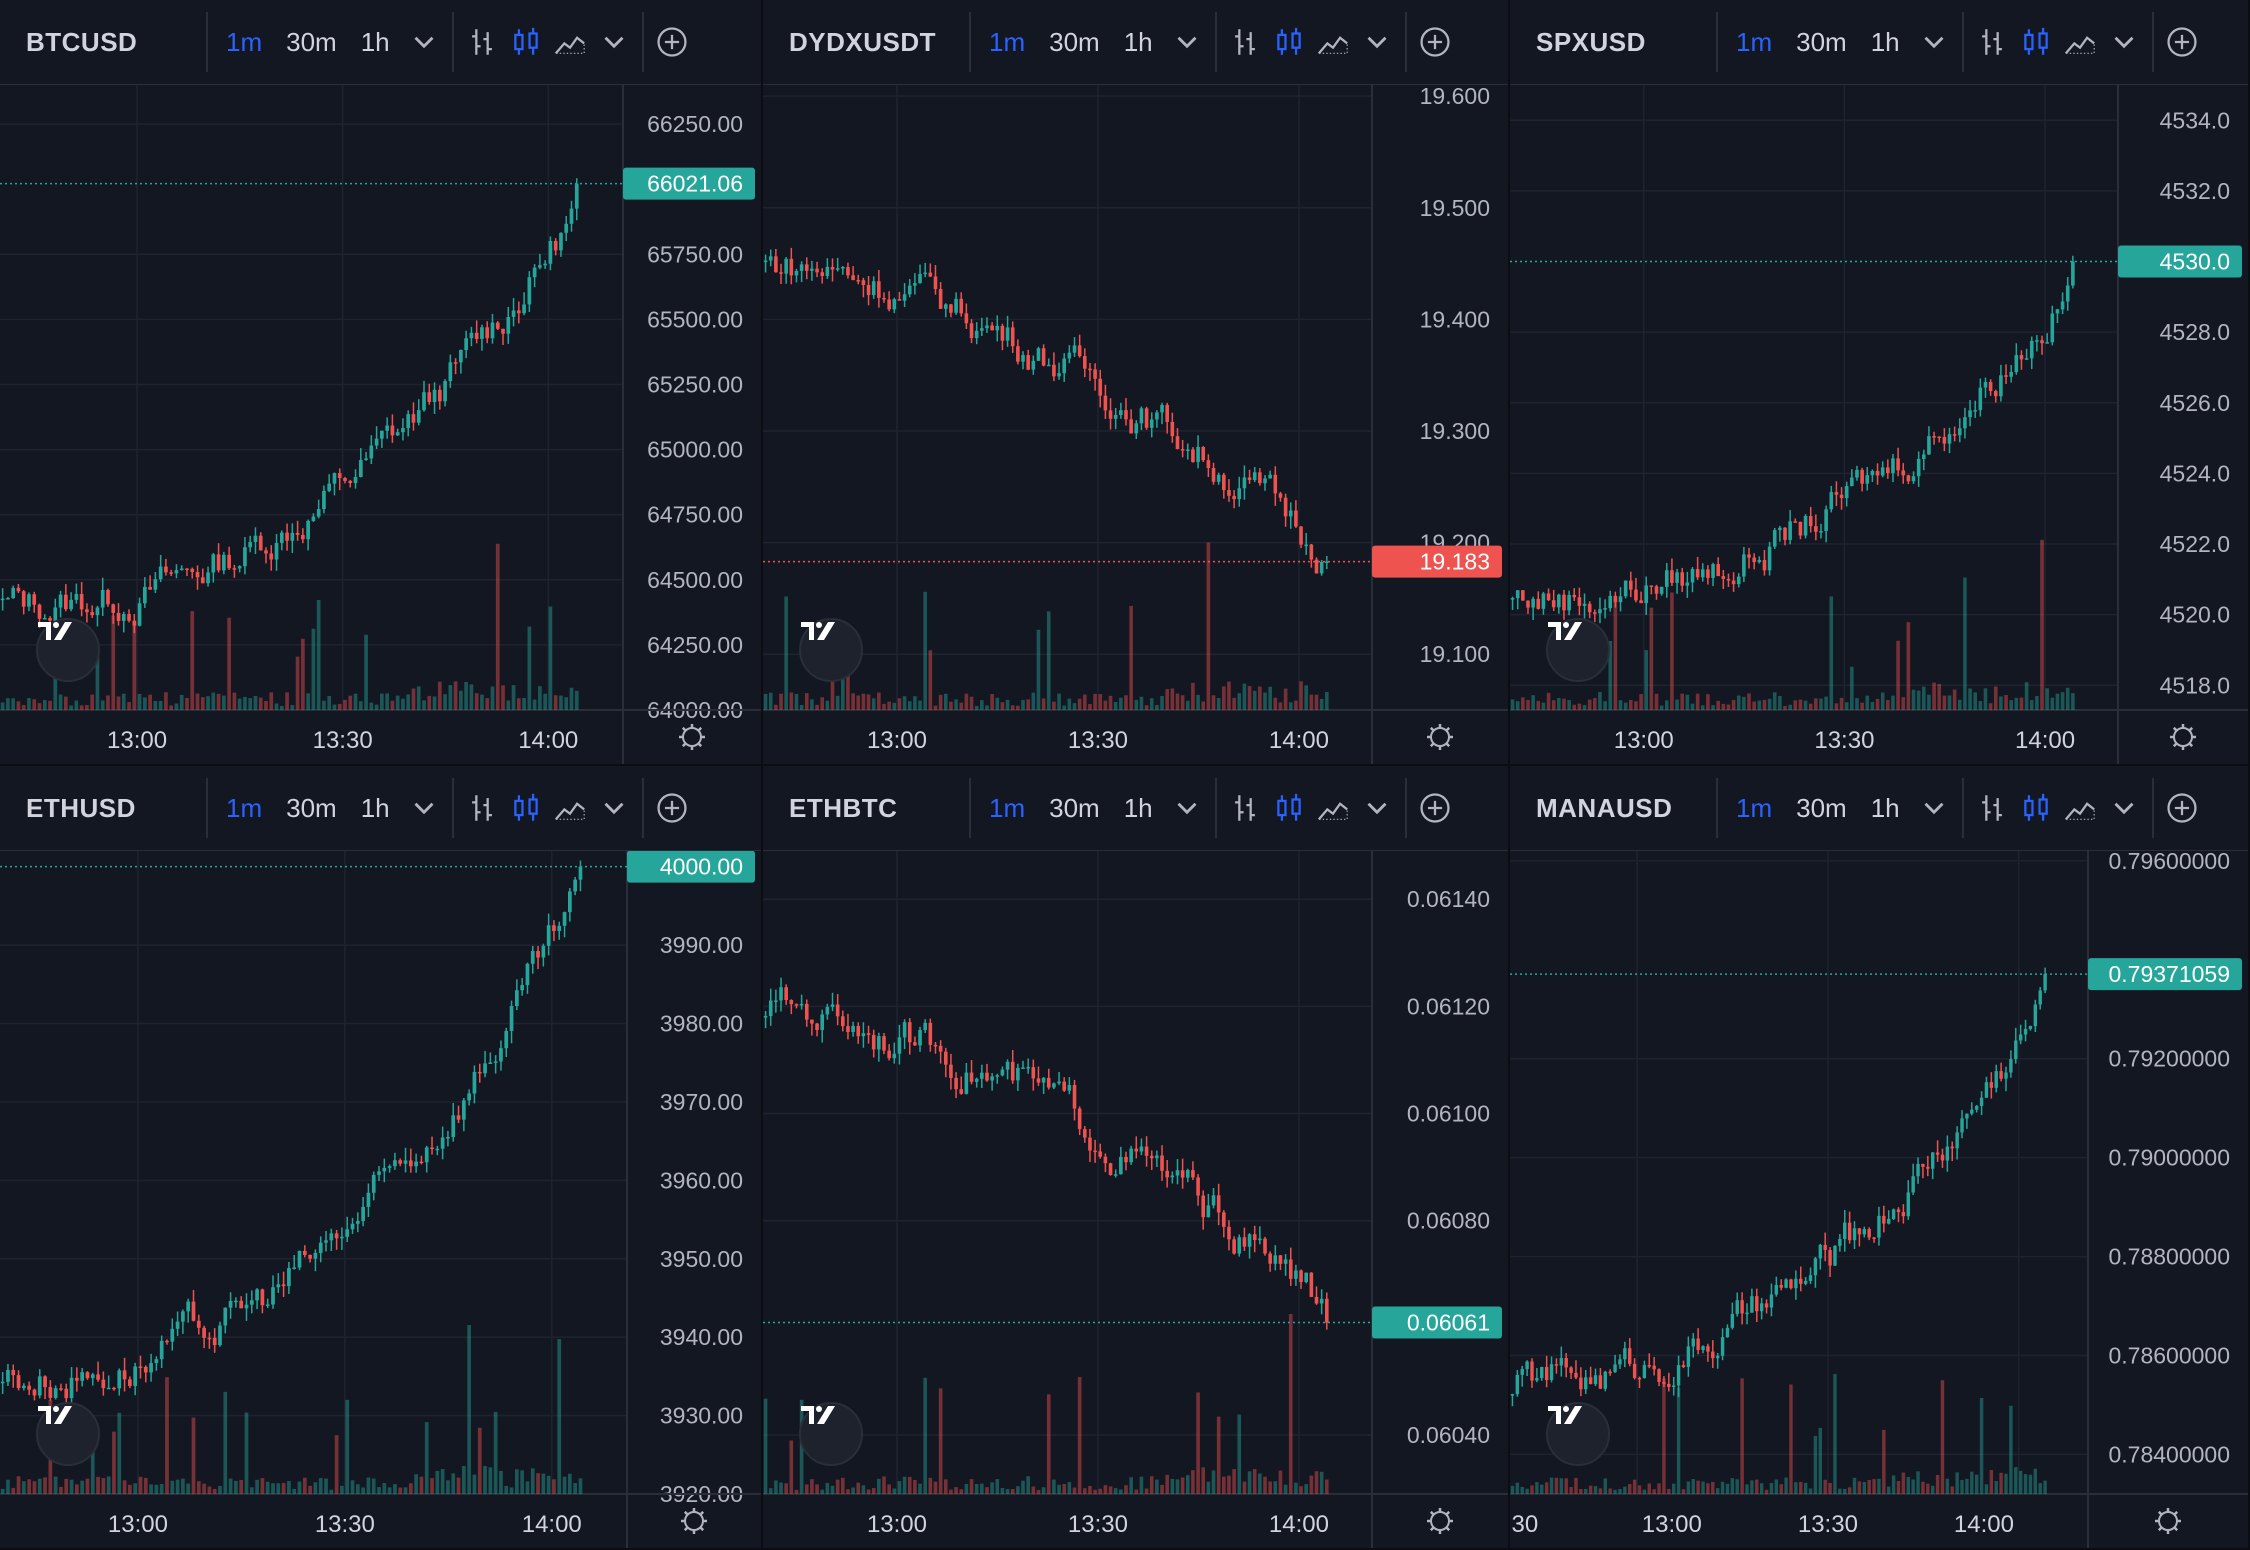 The image size is (2250, 1550). I want to click on symbol-label: MANAUSD, so click(1604, 807).